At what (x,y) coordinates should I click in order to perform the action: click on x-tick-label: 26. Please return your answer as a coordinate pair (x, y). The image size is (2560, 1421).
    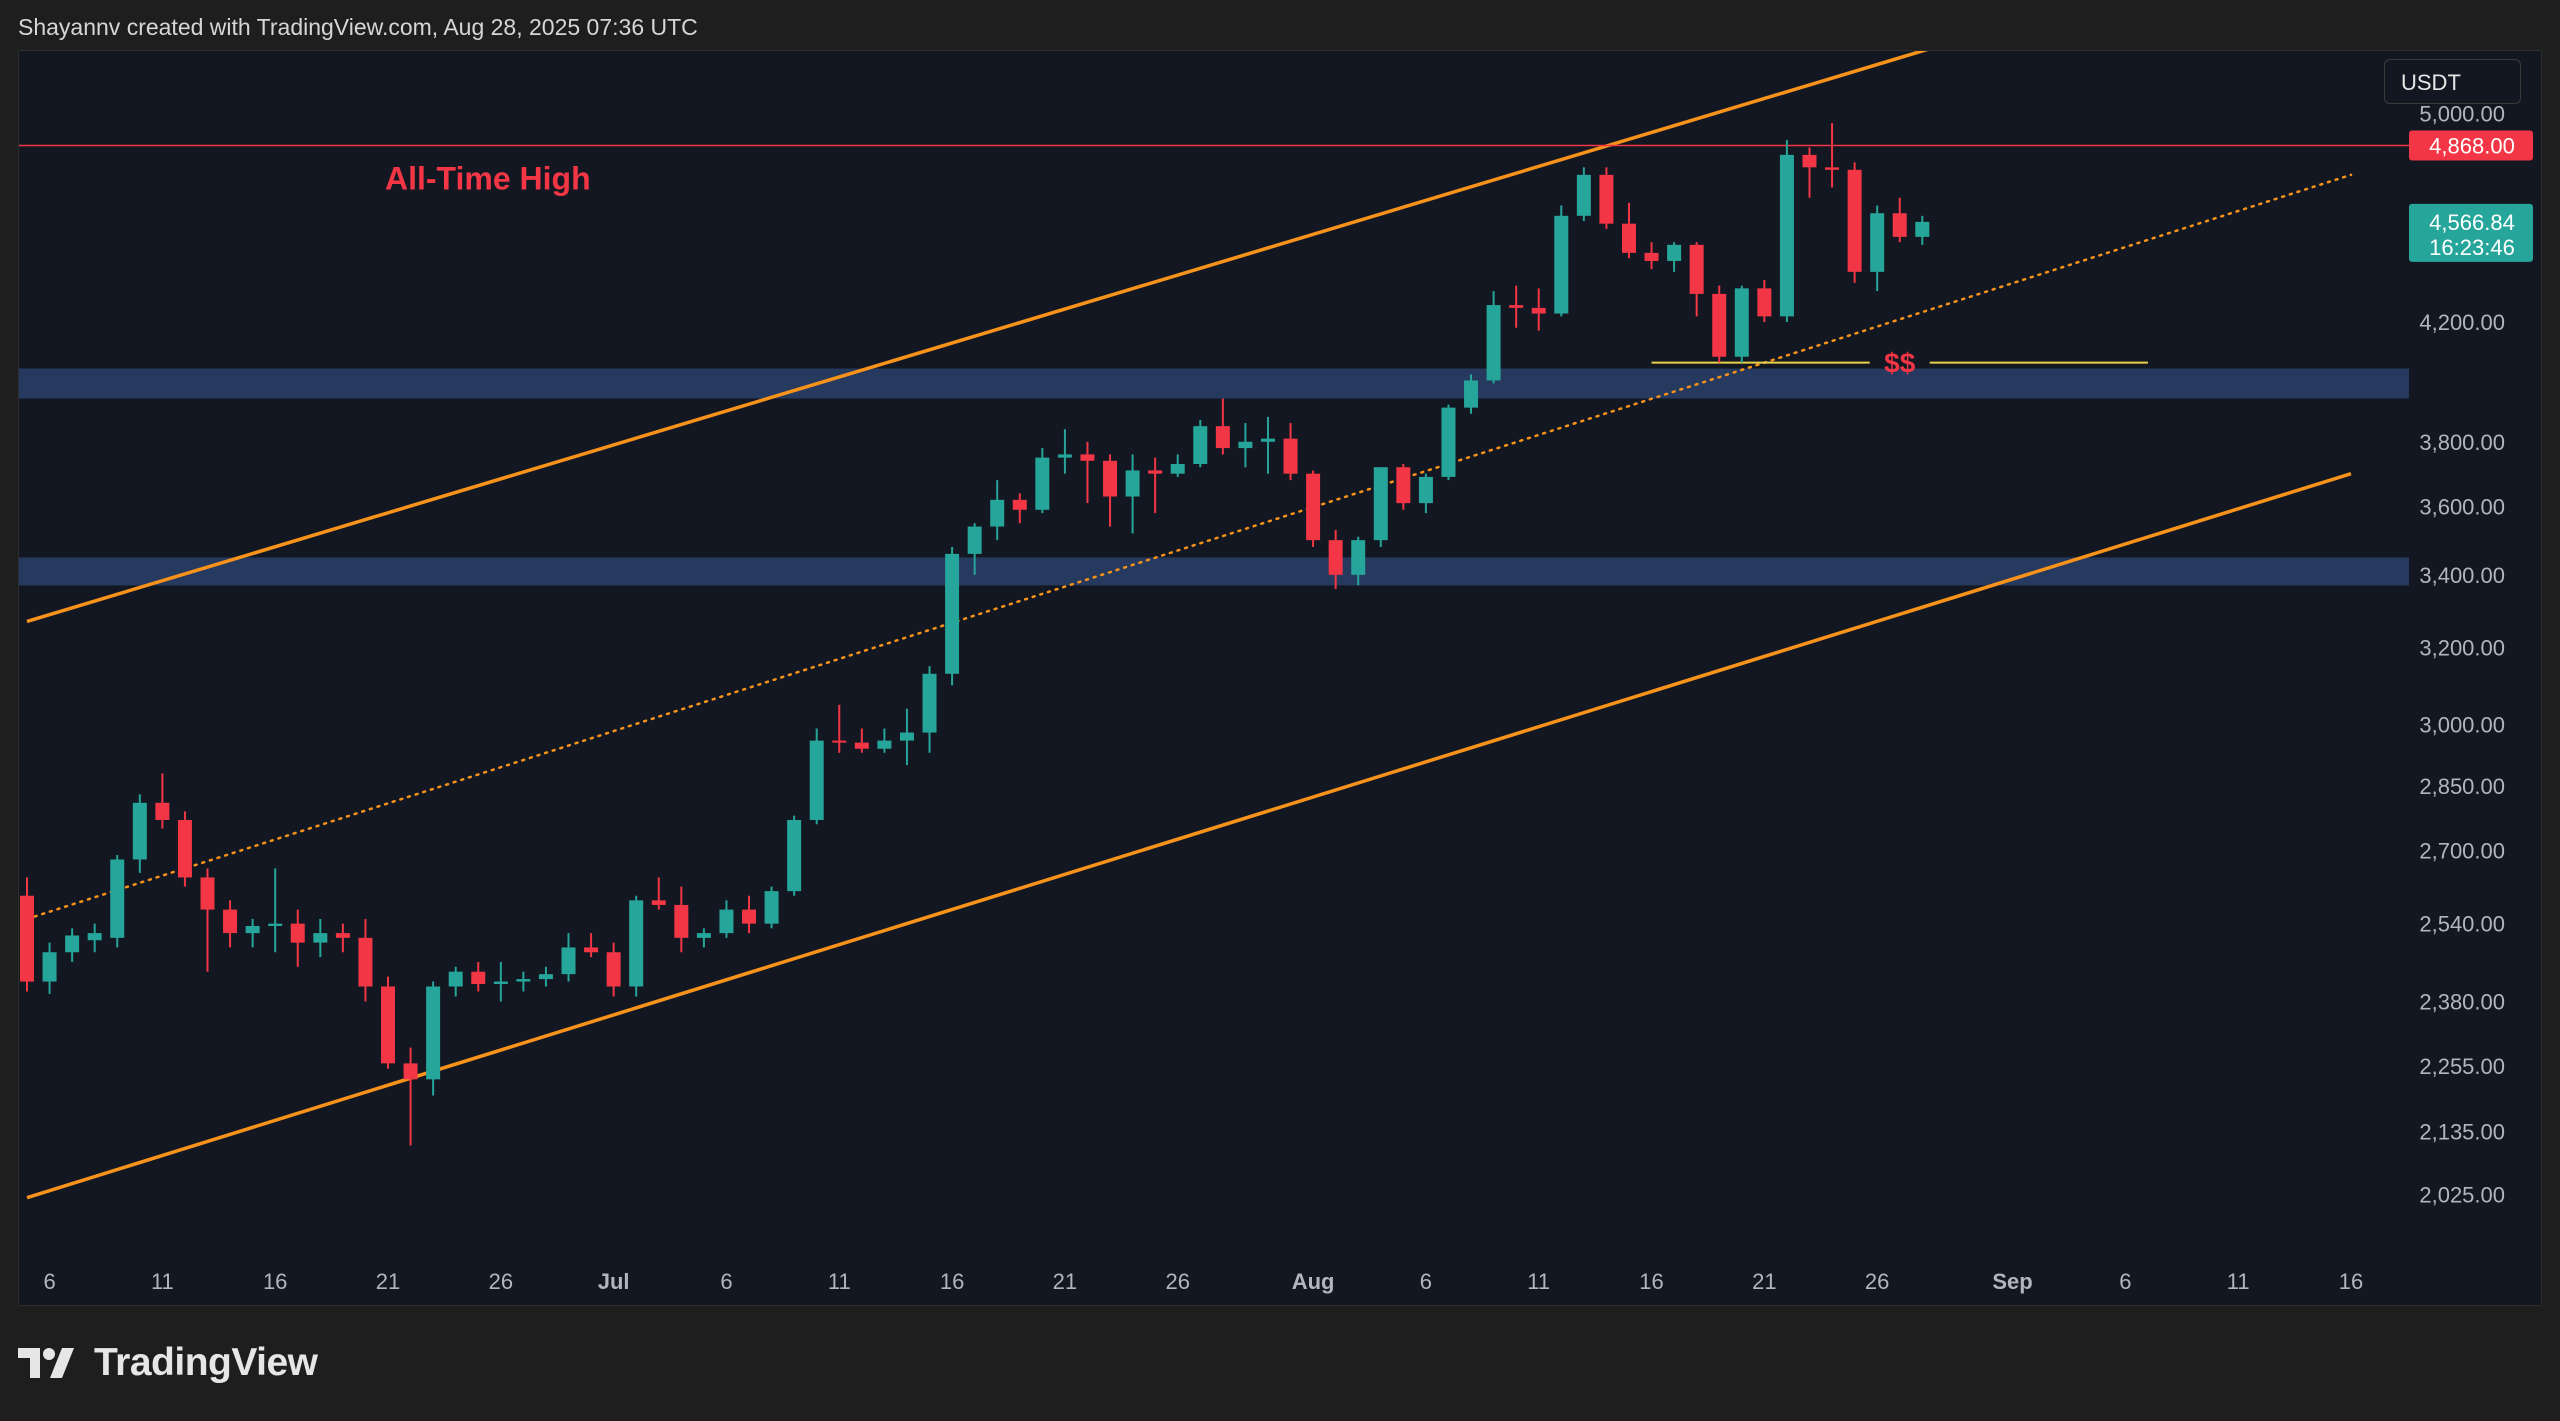
    Looking at the image, I should click on (501, 1281).